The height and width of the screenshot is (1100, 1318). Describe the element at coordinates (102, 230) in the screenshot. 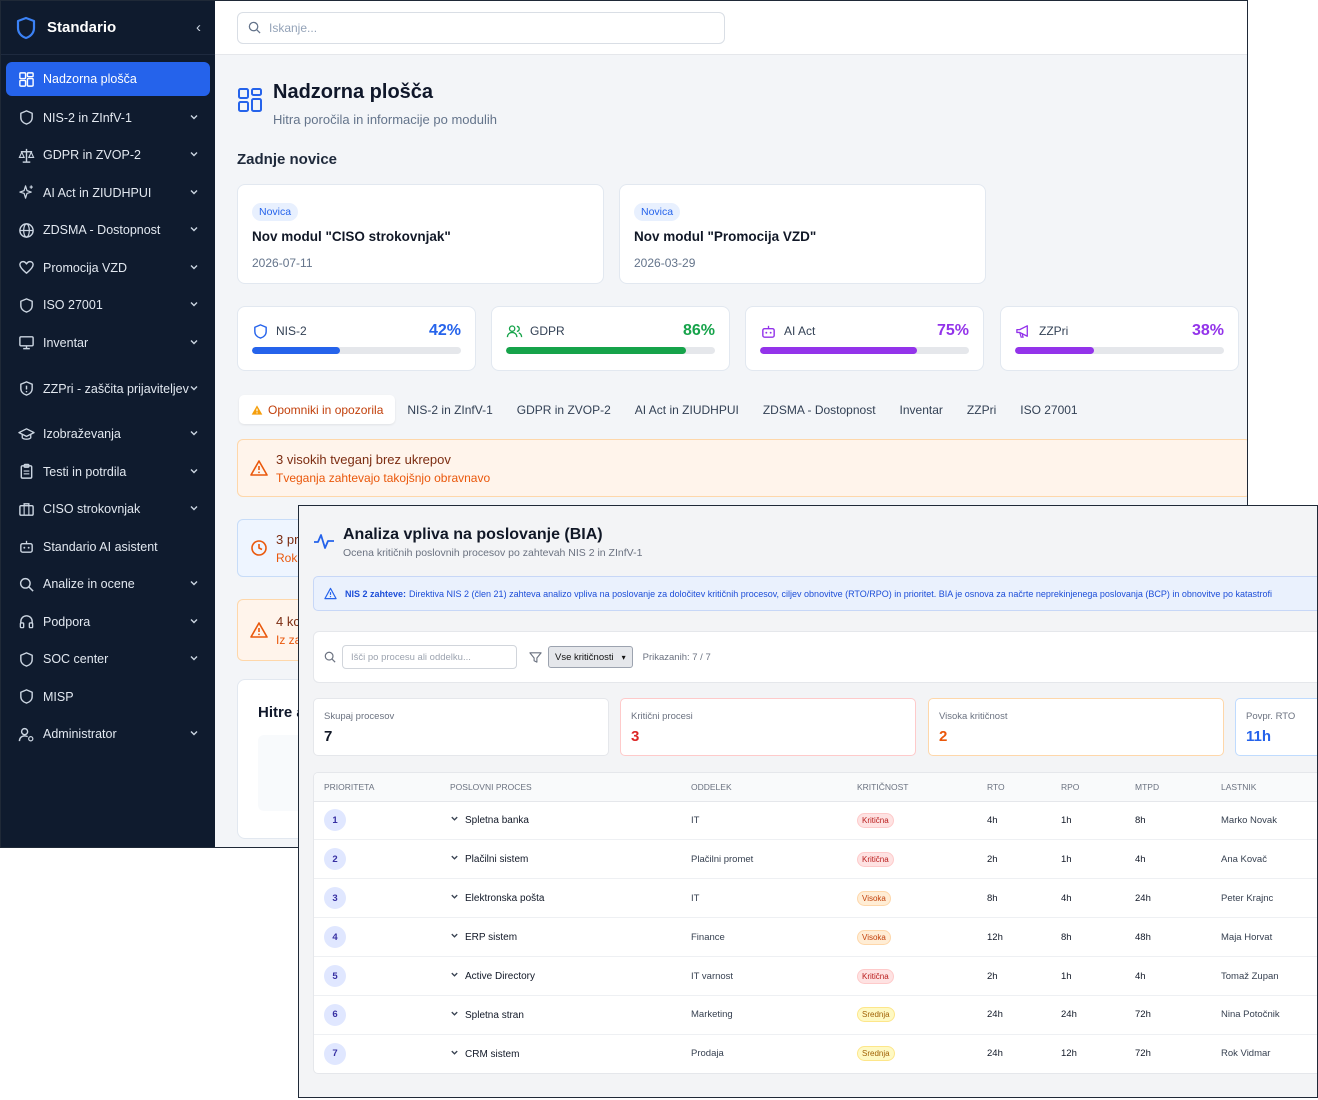

I see `sidebar-item-label: ZDSMA - Dostopnost` at that location.